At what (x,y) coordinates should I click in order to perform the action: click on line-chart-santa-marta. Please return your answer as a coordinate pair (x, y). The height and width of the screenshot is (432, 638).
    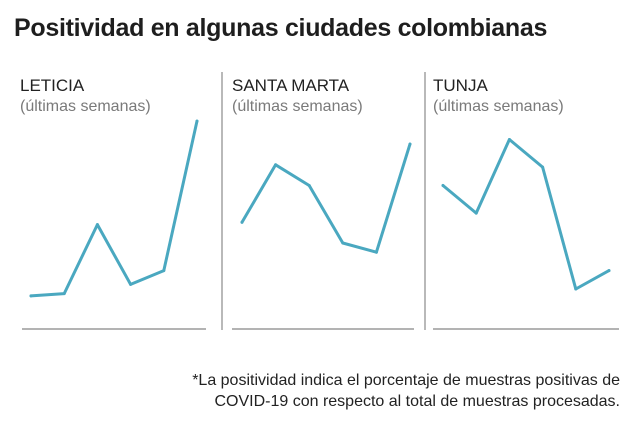
    Looking at the image, I should click on (323, 236).